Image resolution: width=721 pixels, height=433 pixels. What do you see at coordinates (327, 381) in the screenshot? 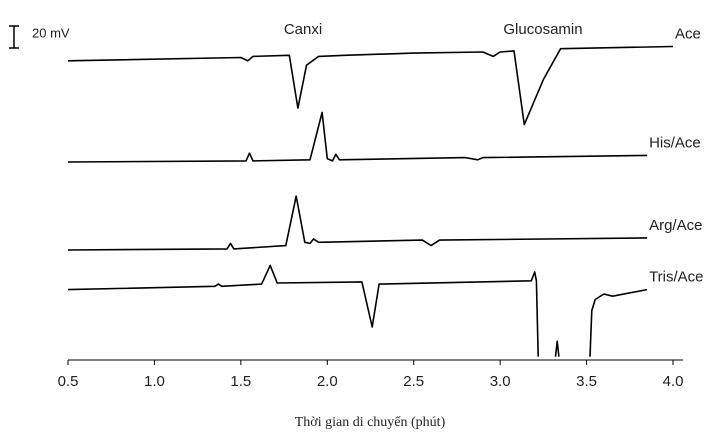
I see `x-tick-label: 2.0` at bounding box center [327, 381].